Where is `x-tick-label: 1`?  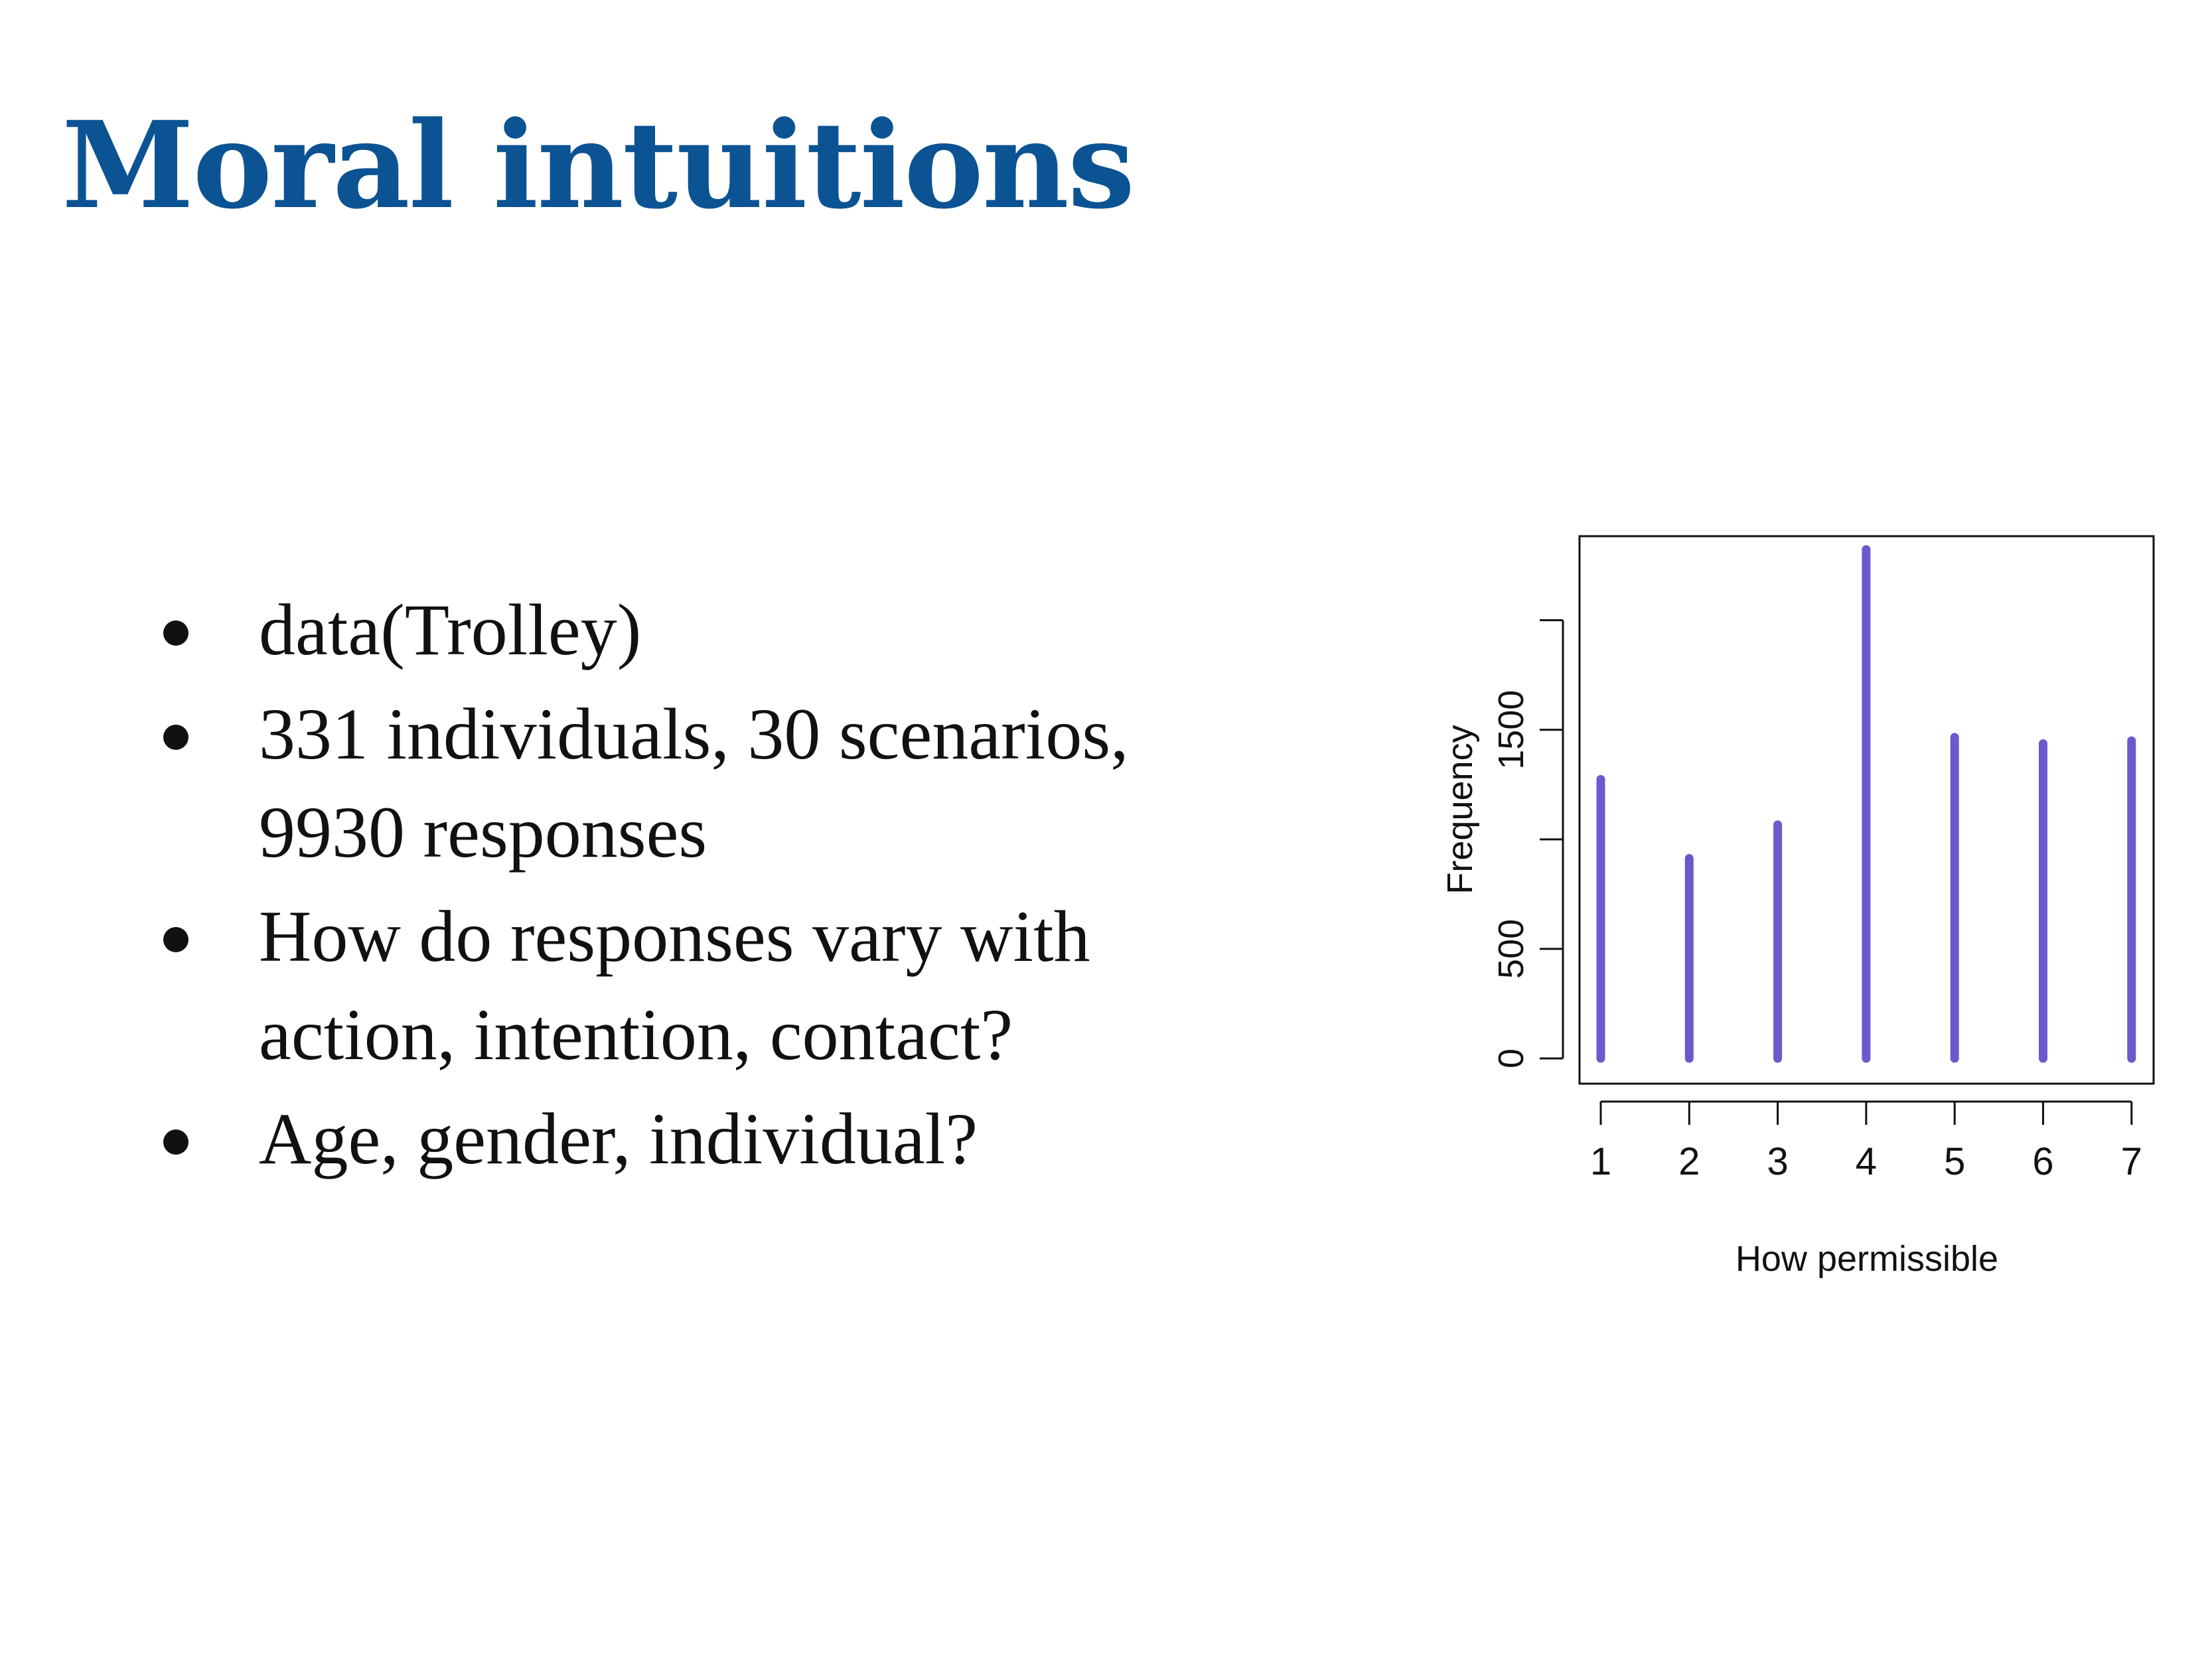 x-tick-label: 1 is located at coordinates (1600, 1161).